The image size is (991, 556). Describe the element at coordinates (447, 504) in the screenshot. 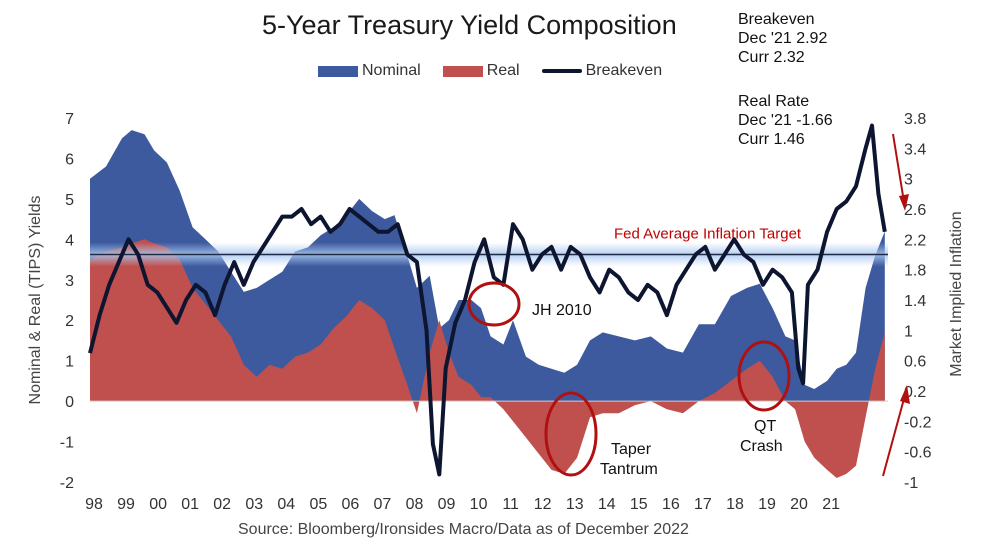

I see `x-tick-label: 09` at that location.